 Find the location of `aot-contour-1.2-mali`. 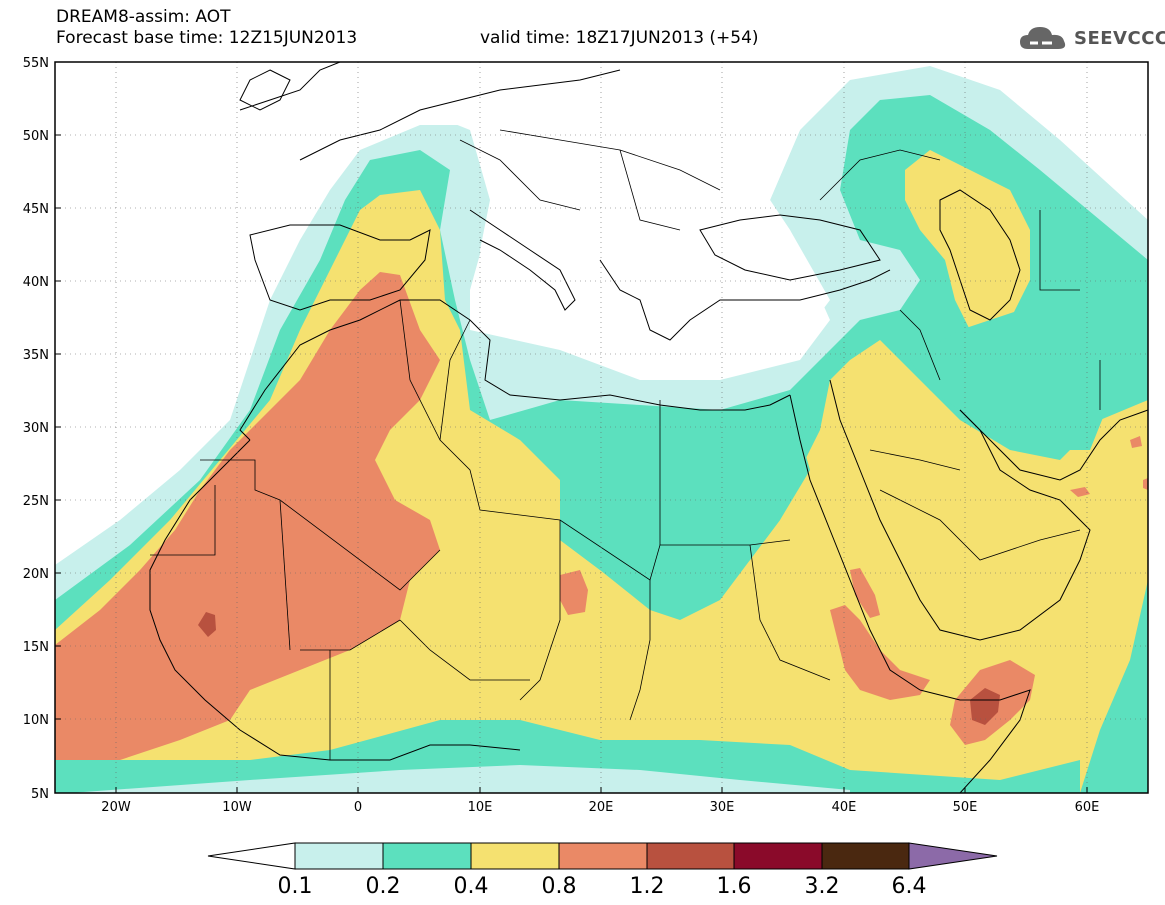

aot-contour-1.2-mali is located at coordinates (207, 624).